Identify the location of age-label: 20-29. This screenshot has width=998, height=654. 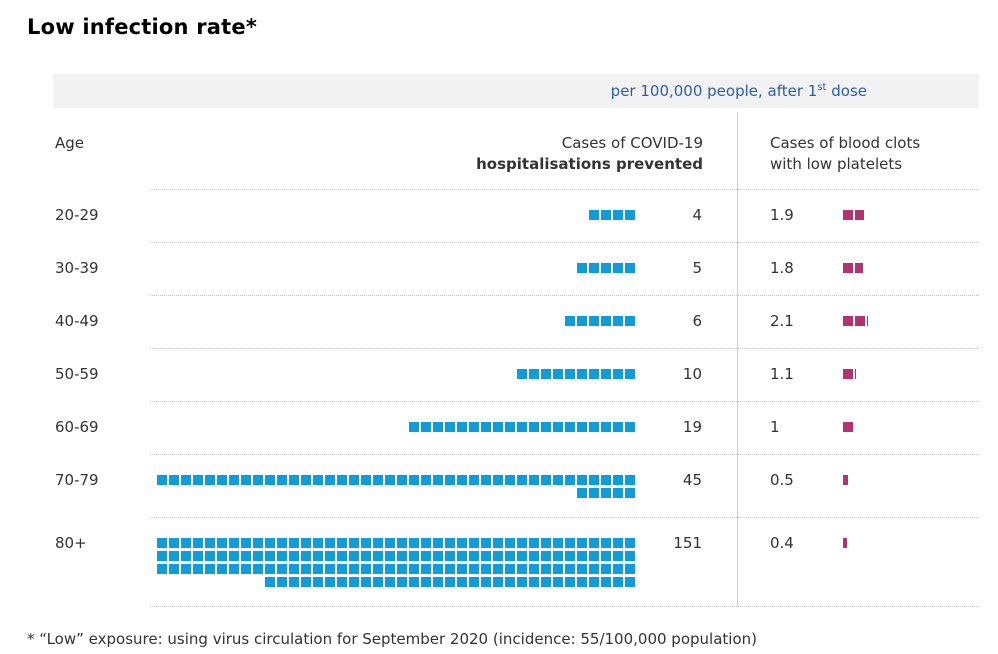
(77, 215).